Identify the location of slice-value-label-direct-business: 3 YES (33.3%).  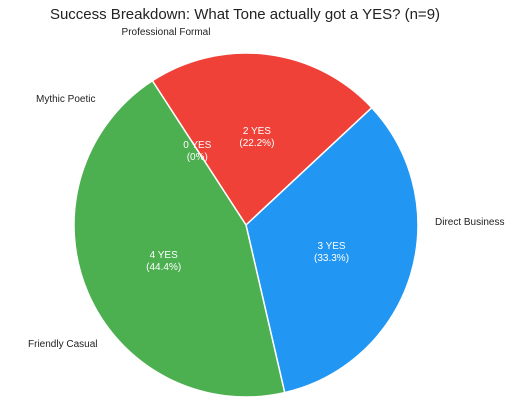
(331, 252).